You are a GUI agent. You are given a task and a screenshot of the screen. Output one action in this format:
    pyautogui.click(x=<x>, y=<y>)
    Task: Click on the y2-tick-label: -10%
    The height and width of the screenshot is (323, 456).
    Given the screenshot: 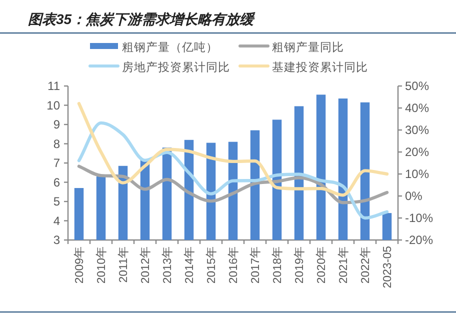 What is the action you would take?
    pyautogui.click(x=419, y=218)
    